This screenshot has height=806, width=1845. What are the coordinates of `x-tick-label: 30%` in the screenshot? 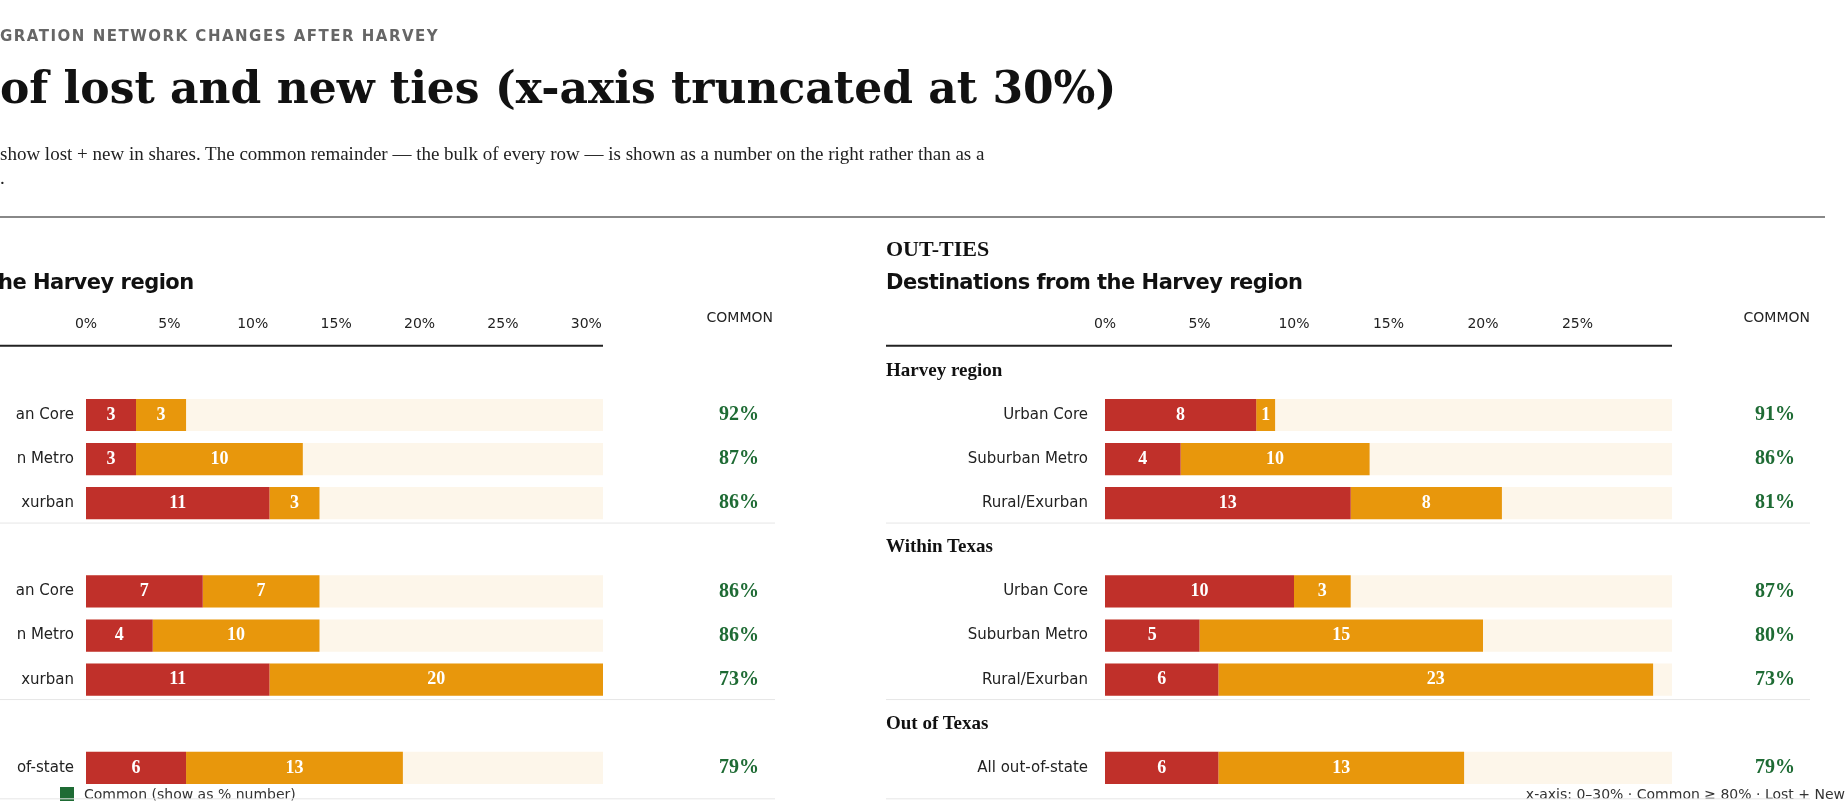 It's located at (586, 323).